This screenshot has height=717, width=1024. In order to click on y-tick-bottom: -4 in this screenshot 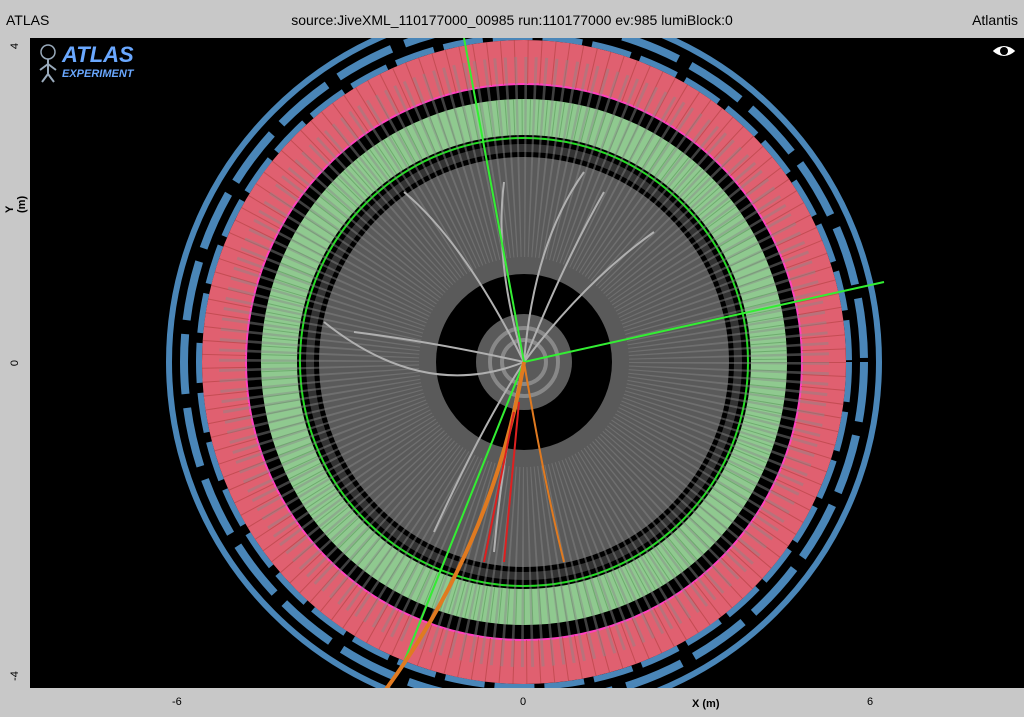, I will do `click(14, 676)`.